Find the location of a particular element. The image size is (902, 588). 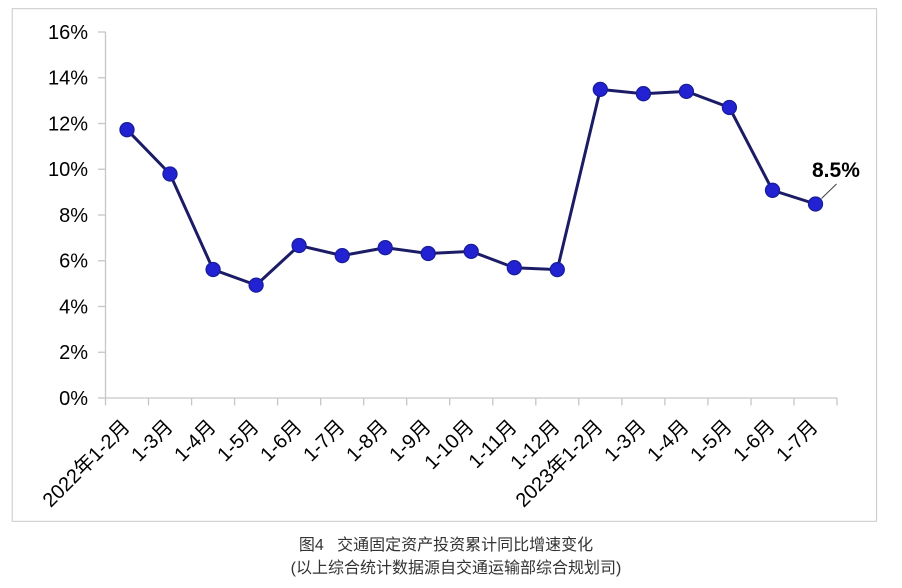

svg-text: 8% is located at coordinates (73, 216).